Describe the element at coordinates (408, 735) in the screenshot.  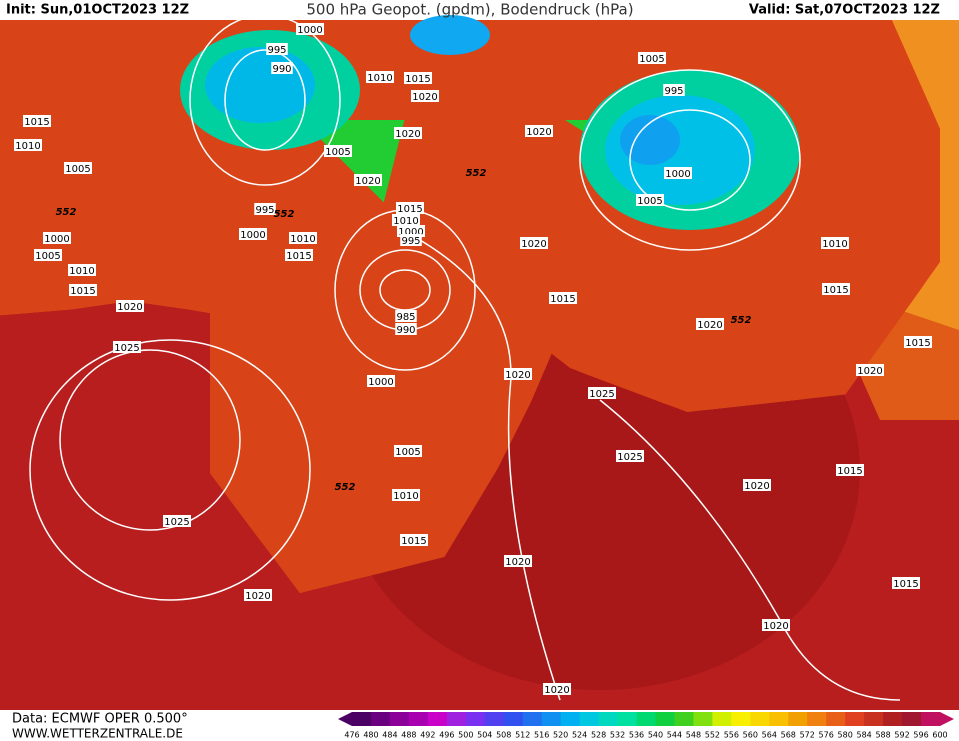
I see `colorbar-label: 488` at that location.